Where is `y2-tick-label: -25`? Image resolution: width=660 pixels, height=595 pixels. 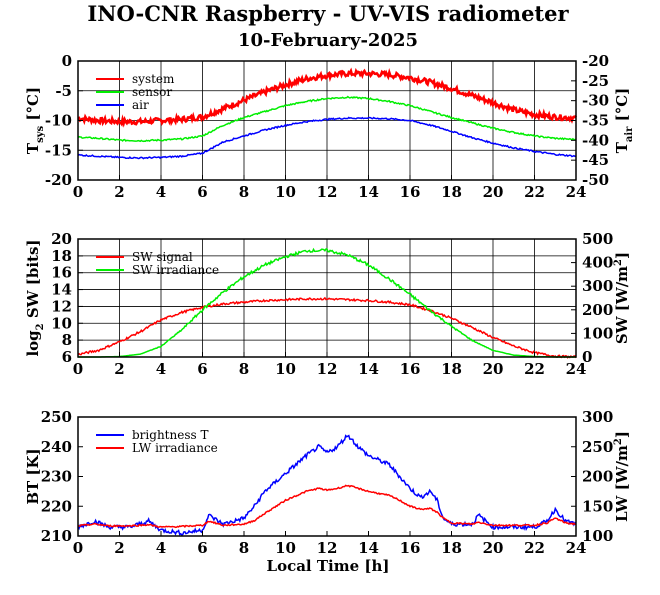
y2-tick-label: -25 is located at coordinates (595, 81).